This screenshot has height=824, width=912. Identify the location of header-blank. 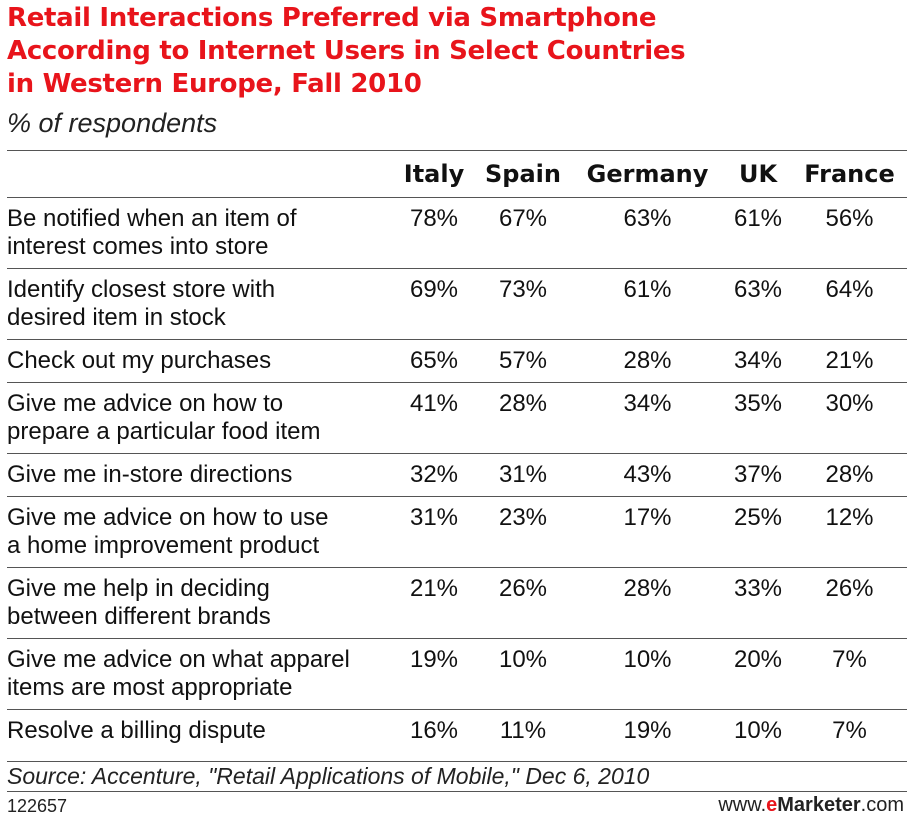
(200, 174).